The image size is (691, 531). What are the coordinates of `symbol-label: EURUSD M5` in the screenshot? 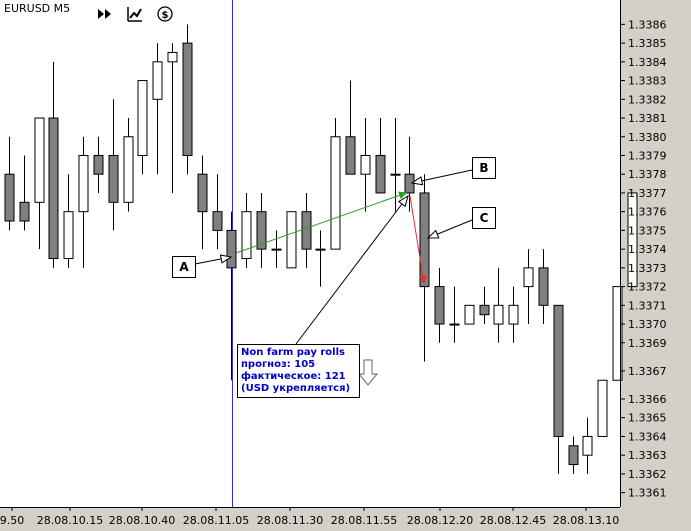 It's located at (37, 8).